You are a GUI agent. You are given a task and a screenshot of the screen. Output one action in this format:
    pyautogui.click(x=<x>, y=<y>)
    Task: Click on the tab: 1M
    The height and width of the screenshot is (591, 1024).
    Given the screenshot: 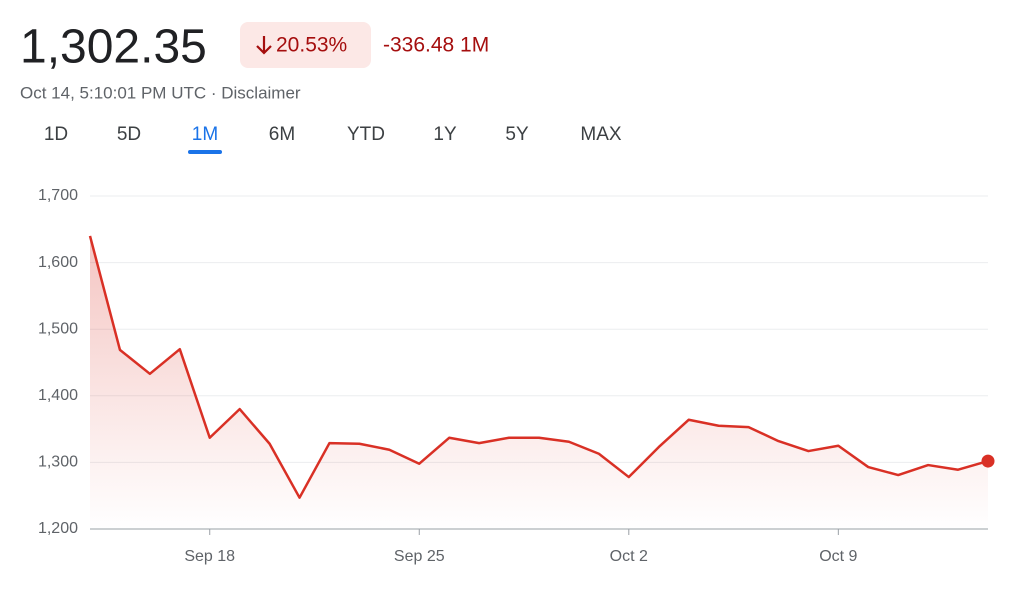 What is the action you would take?
    pyautogui.click(x=205, y=134)
    